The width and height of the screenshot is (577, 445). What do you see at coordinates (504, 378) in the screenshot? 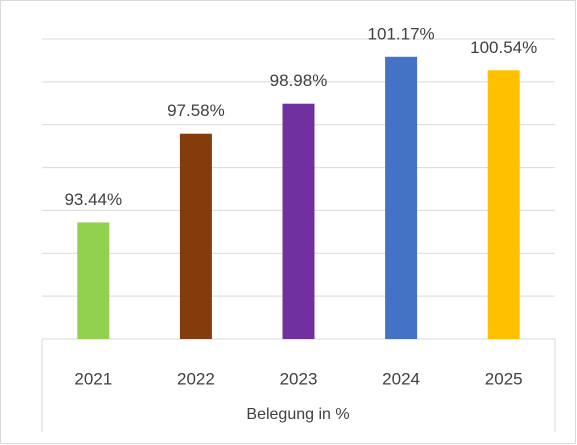
I see `x-tick-label: 2025` at bounding box center [504, 378].